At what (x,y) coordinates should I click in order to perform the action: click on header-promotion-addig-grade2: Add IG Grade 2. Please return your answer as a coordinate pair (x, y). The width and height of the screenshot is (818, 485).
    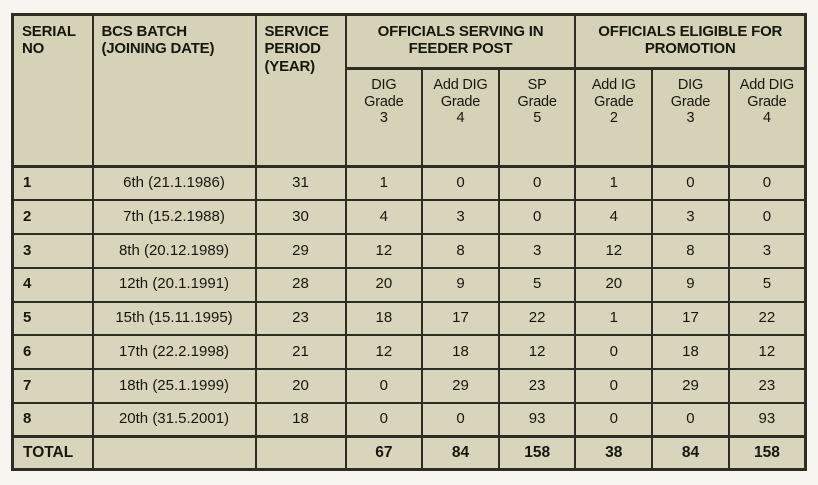
    Looking at the image, I should click on (614, 117).